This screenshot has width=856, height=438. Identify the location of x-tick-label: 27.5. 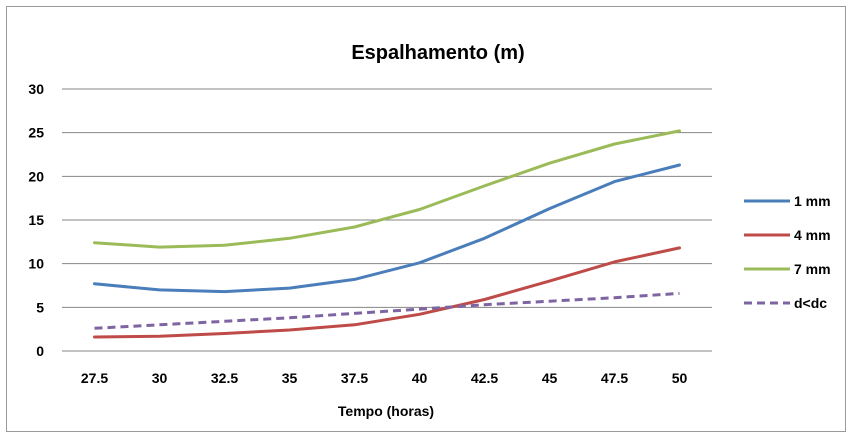
(94, 378).